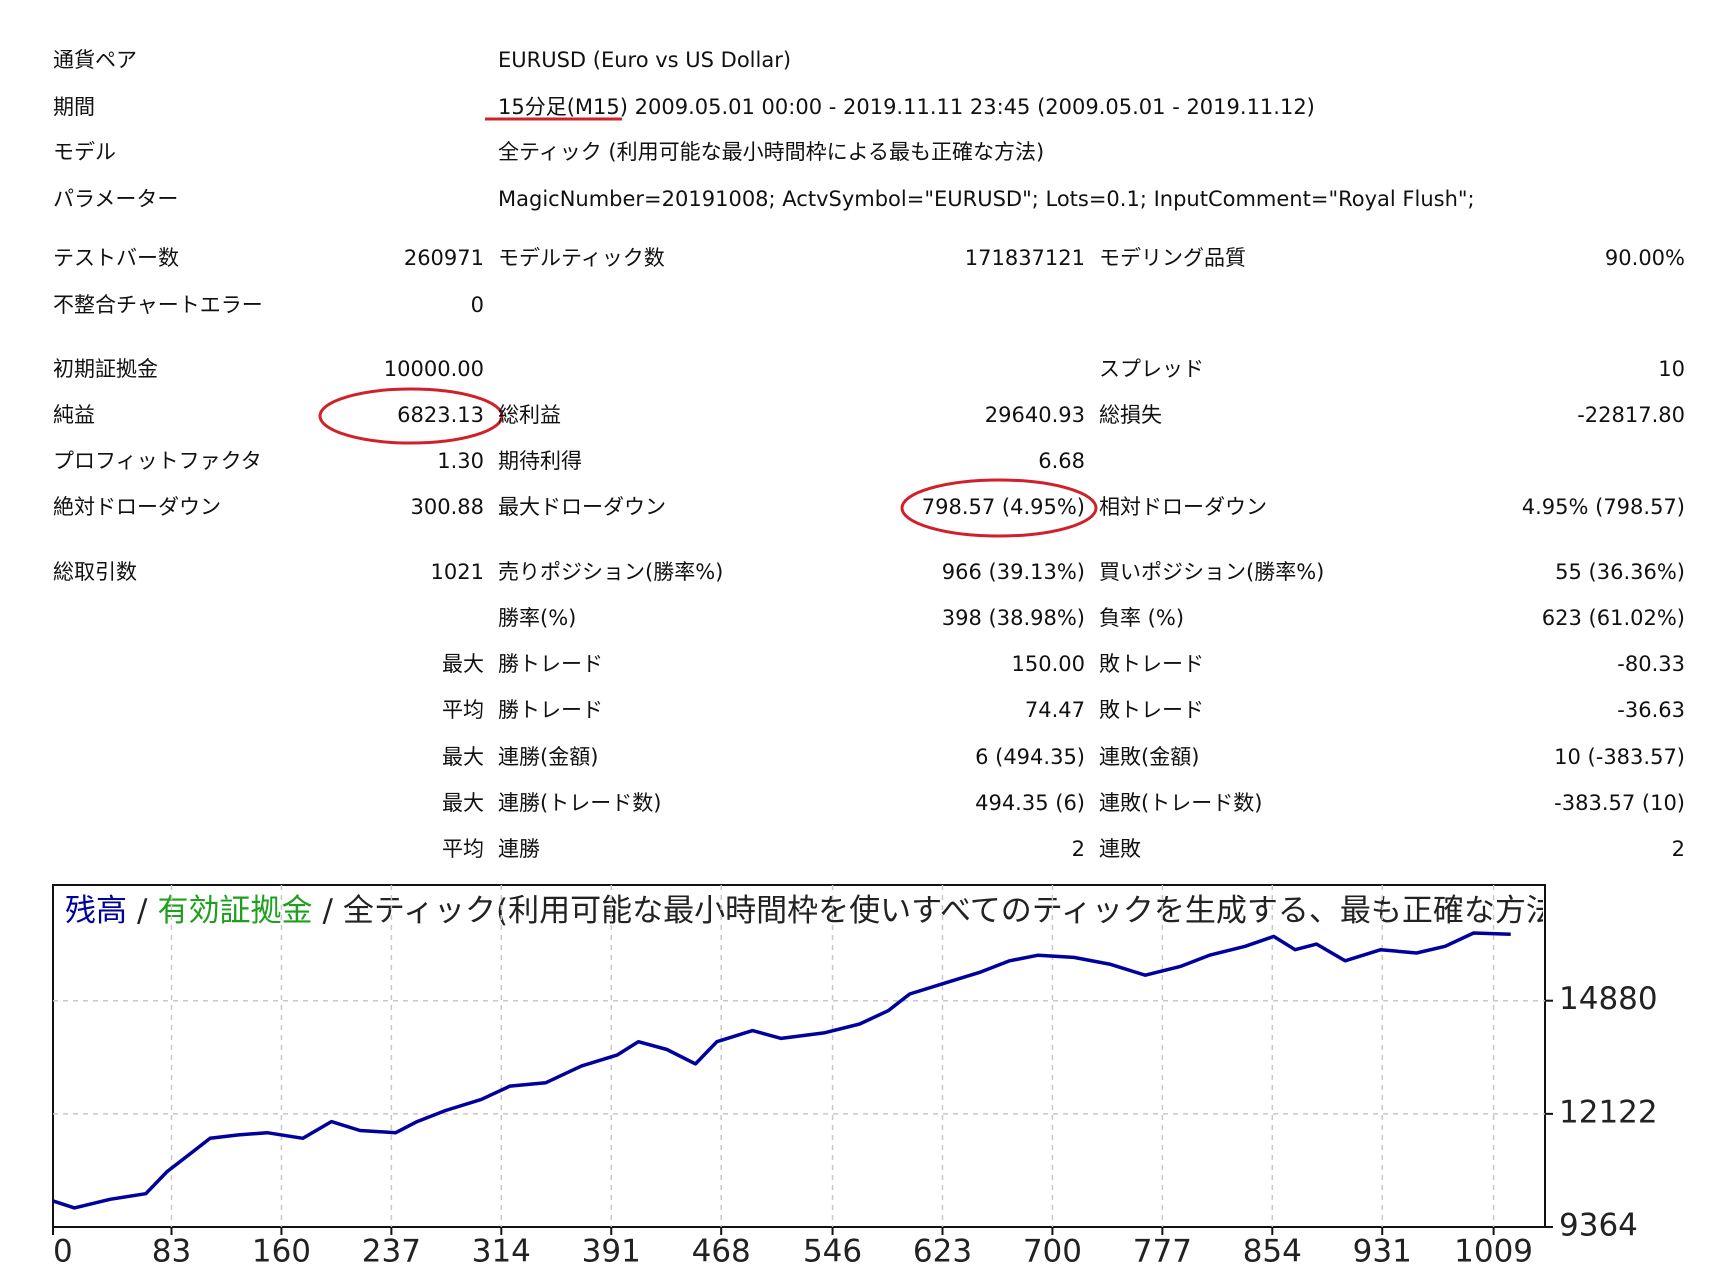 The height and width of the screenshot is (1276, 1731). What do you see at coordinates (95, 60) in the screenshot?
I see `field-label: 通貨ペア` at bounding box center [95, 60].